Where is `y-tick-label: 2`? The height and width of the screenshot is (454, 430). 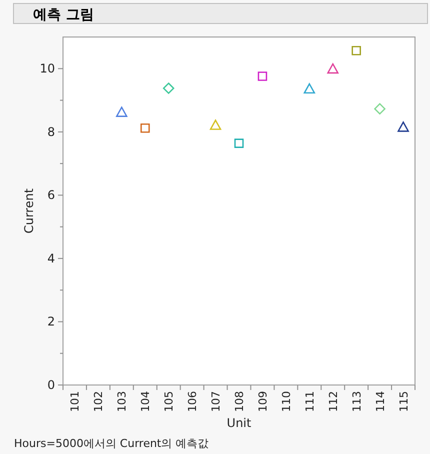 y-tick-label: 2 is located at coordinates (51, 321).